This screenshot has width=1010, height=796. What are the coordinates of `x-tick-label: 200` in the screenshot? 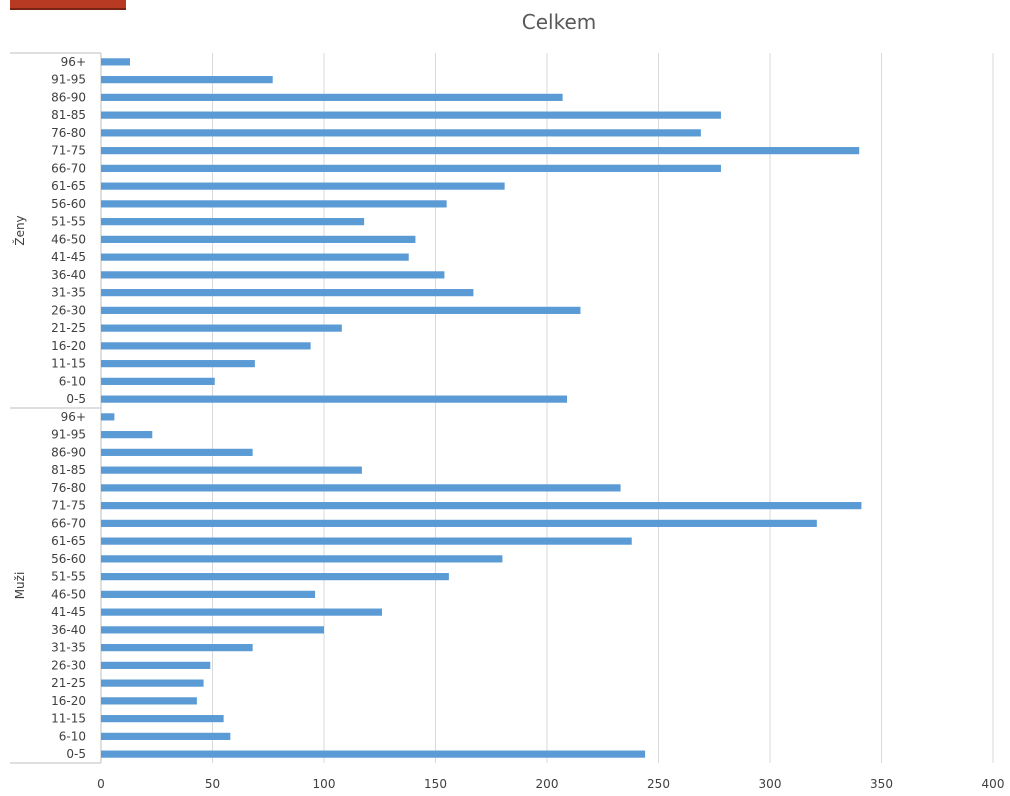 It's located at (547, 784).